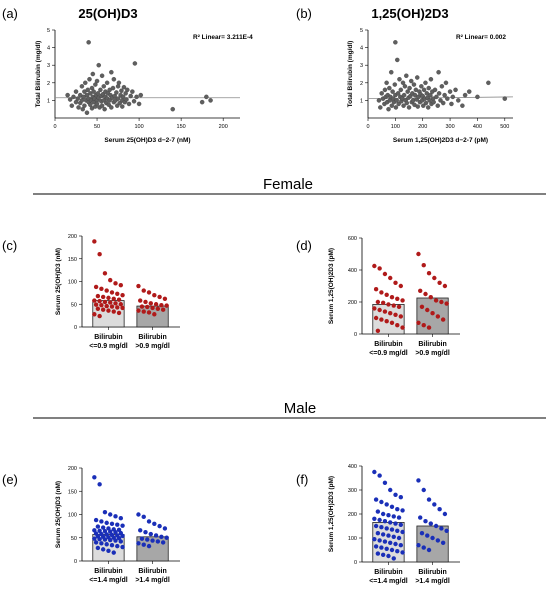 This screenshot has height=590, width=550. I want to click on panel-e-label: (e), so click(10, 479).